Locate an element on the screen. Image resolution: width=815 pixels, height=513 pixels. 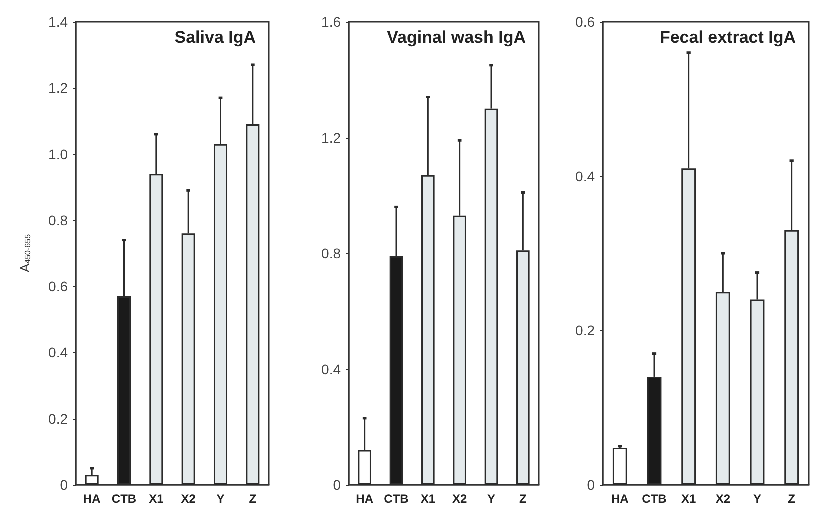
y-tick-label: 1.0 is located at coordinates (58, 154).